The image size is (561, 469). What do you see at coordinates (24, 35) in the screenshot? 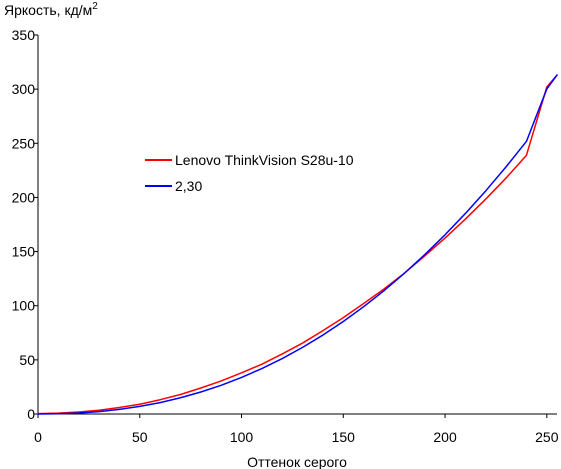
I see `y-tick-label: 350` at bounding box center [24, 35].